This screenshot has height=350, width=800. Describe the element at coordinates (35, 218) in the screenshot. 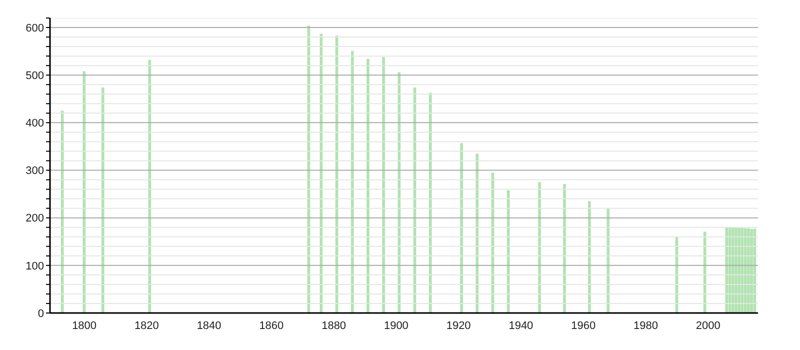

I see `y-tick-label: 200` at that location.